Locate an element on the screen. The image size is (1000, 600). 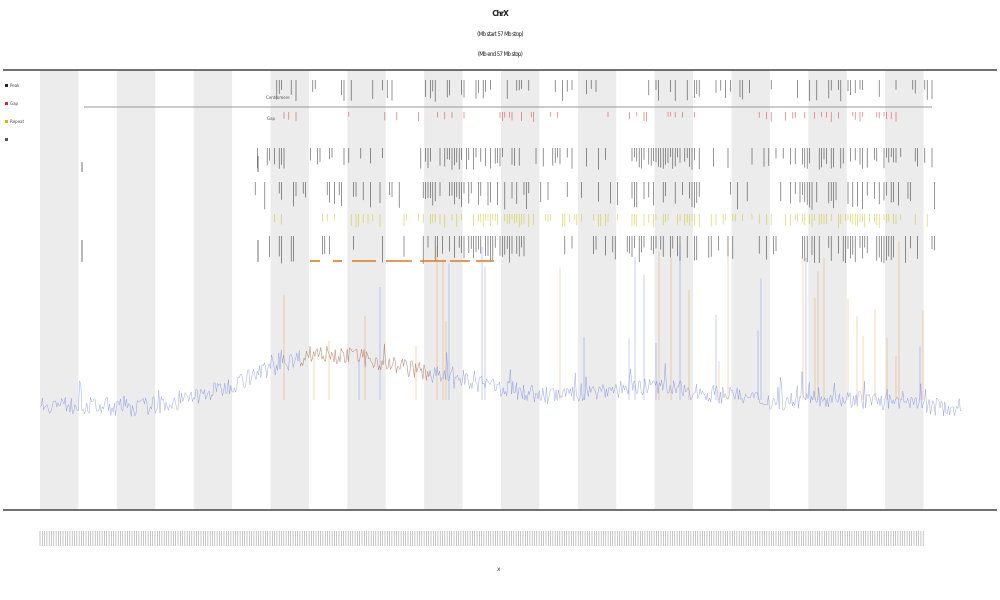
annotation-label: Centromere is located at coordinates (278, 97).